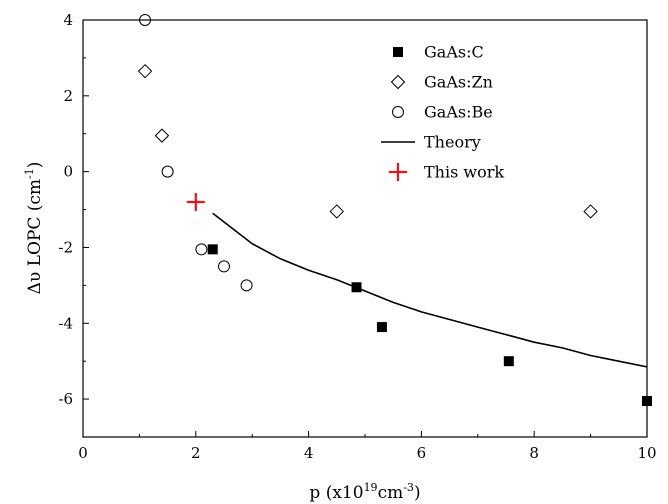 Image resolution: width=668 pixels, height=504 pixels. I want to click on legend: GaAs:C GaAs:Zn GaAs:Be Theory This work, so click(442, 112).